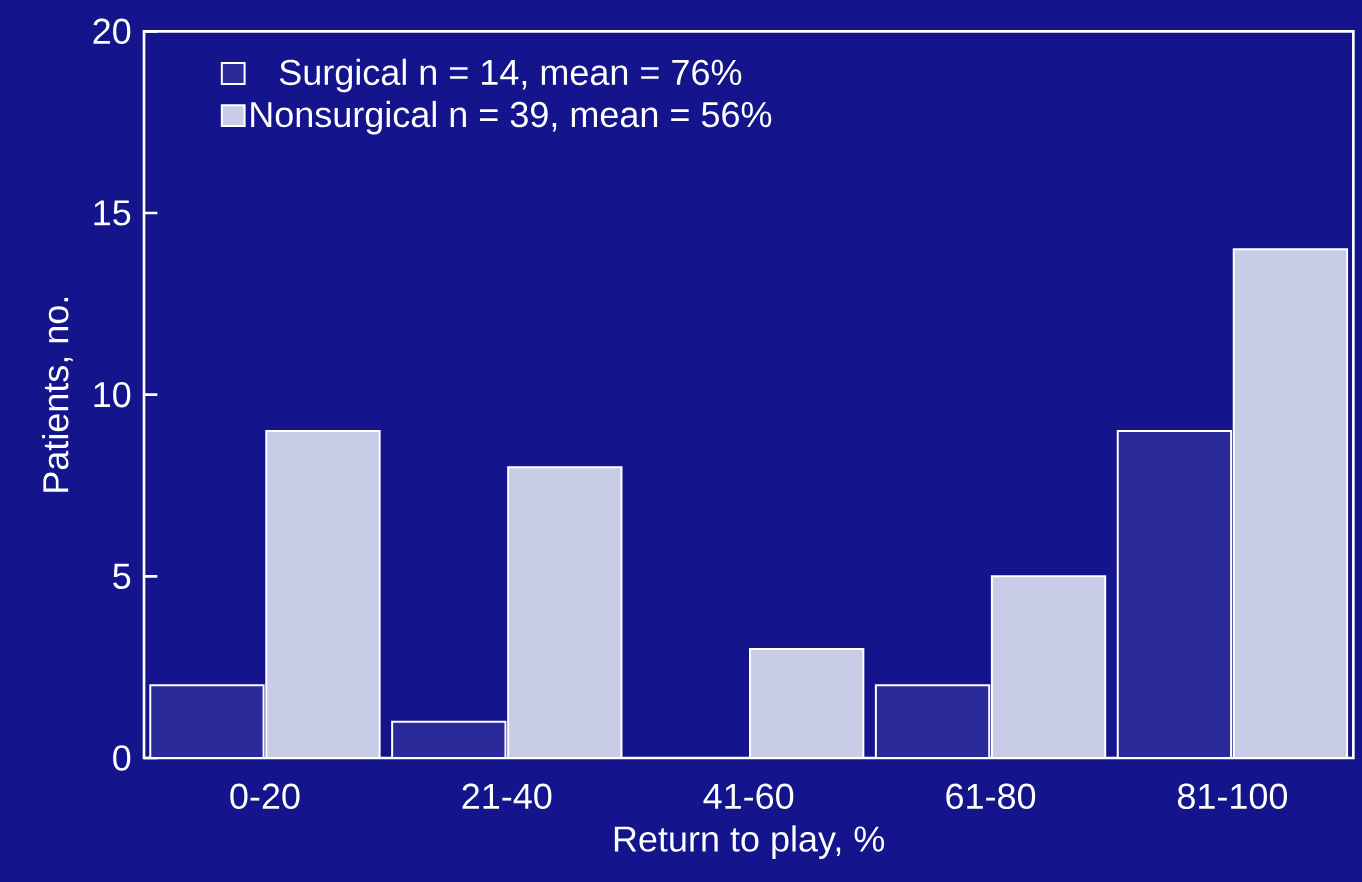 Image resolution: width=1362 pixels, height=882 pixels. I want to click on y-axis-title: Patients, no., so click(57, 394).